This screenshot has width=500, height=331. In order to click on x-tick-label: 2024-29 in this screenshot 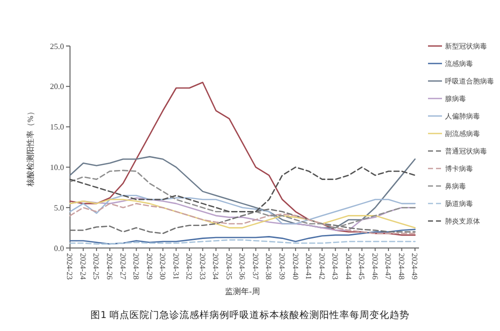, I will do `click(149, 266)`.